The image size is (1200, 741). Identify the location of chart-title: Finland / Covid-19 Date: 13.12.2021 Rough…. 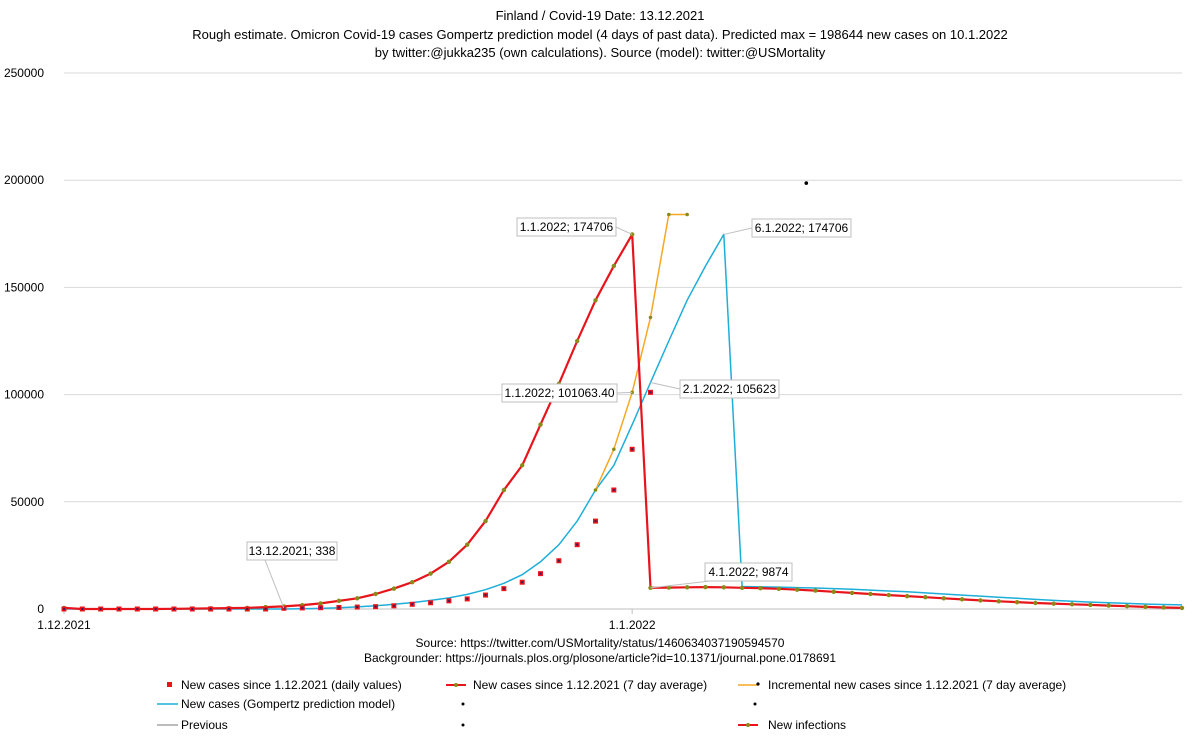
(599, 34).